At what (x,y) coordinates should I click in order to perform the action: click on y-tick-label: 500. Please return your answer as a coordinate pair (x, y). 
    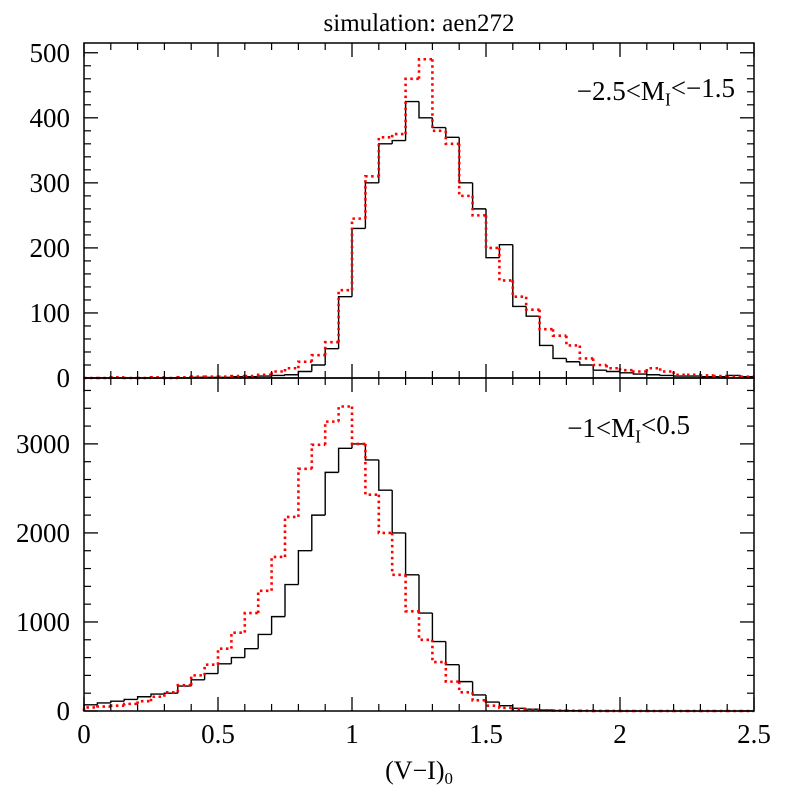
    Looking at the image, I should click on (50, 53).